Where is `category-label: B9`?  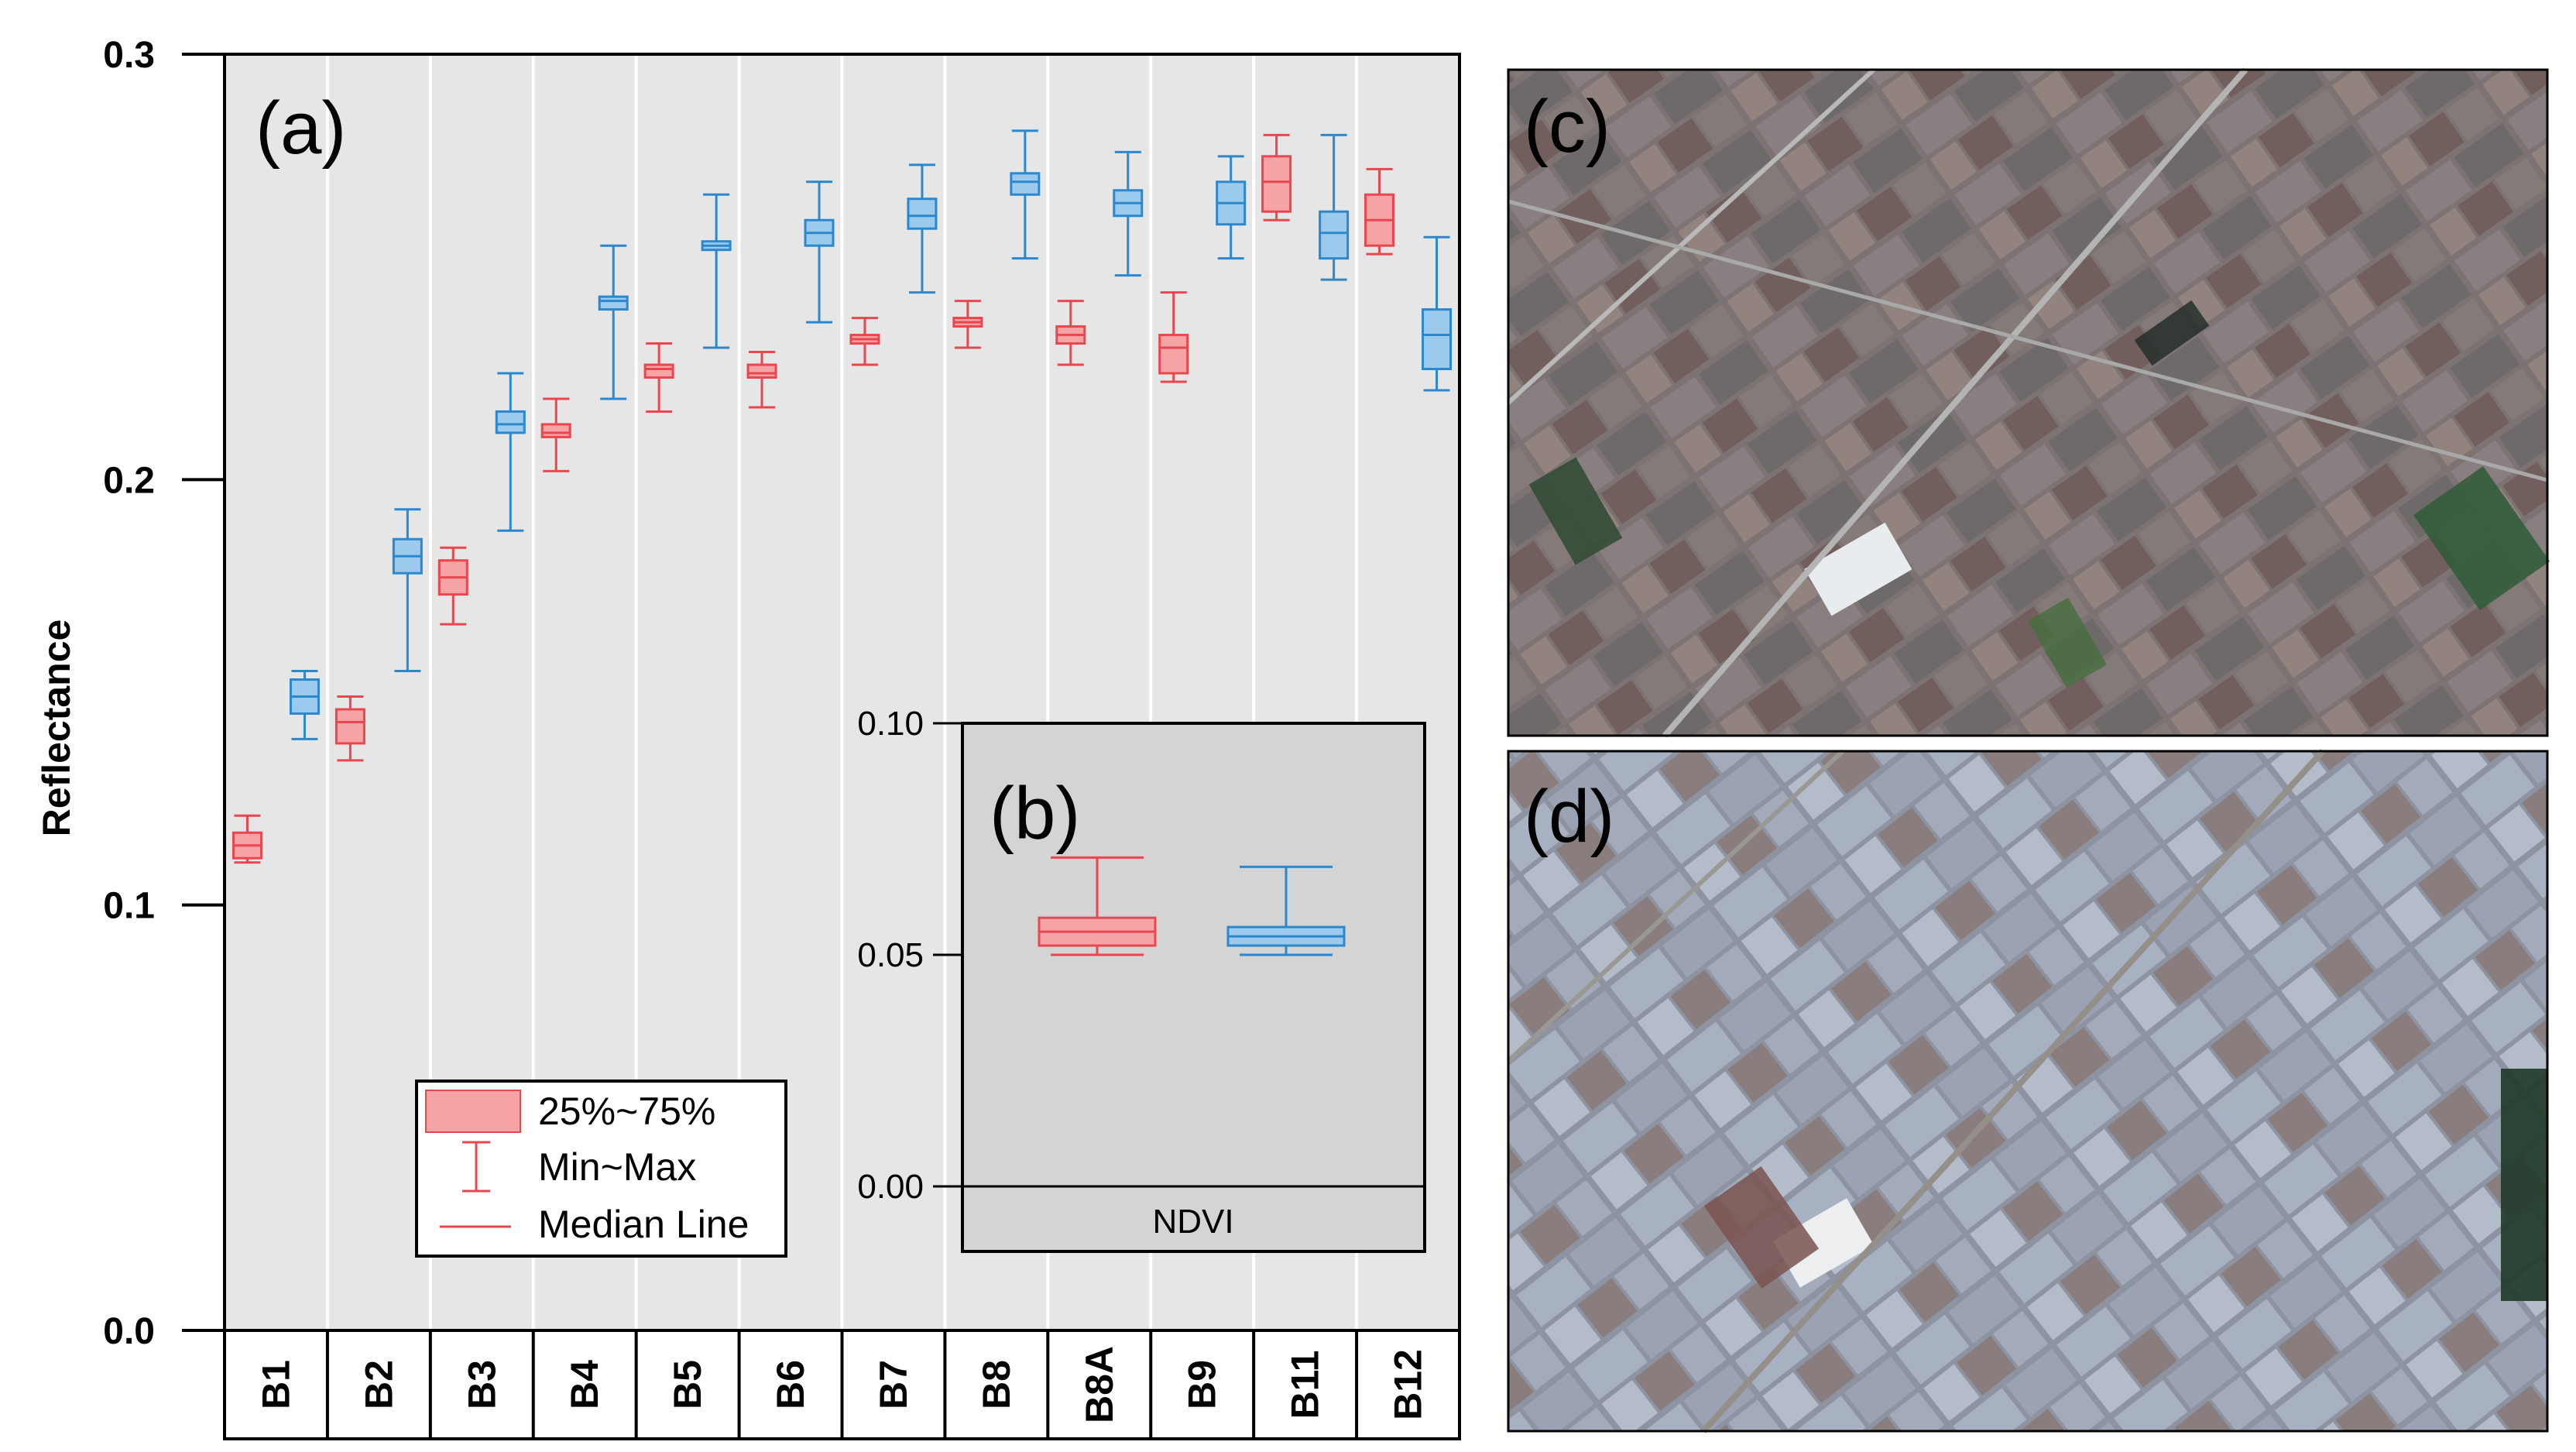 category-label: B9 is located at coordinates (1202, 1384).